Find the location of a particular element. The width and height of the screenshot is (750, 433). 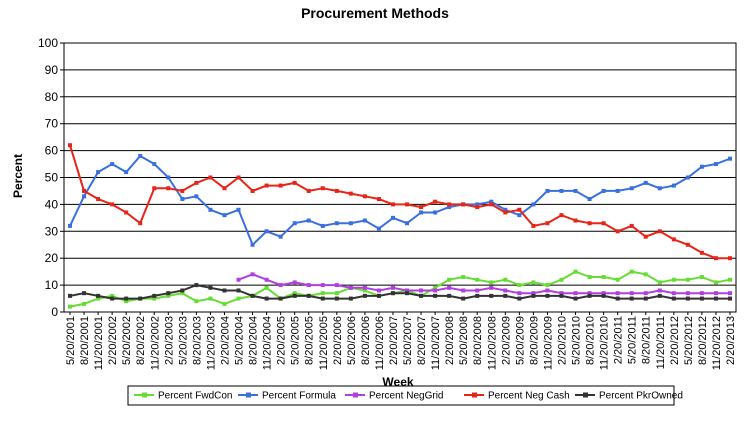

x-tick-label: 11/20/2011 is located at coordinates (661, 342).